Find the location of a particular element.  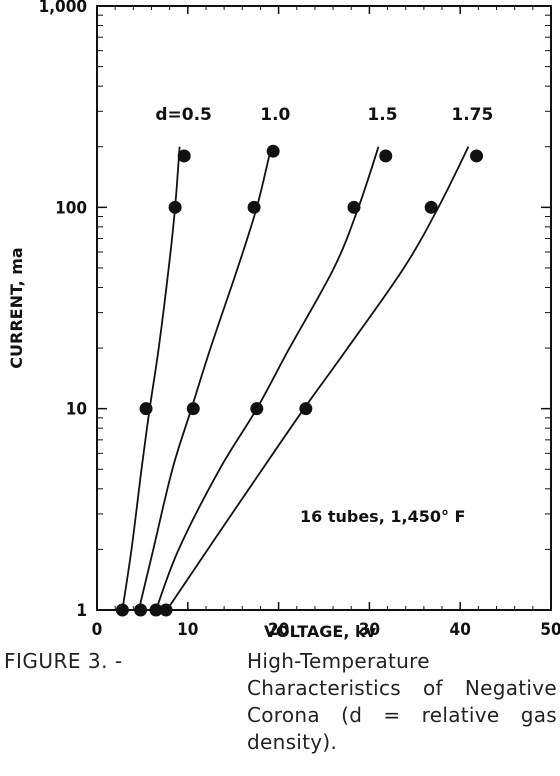

series-label: 1.0 is located at coordinates (275, 115).